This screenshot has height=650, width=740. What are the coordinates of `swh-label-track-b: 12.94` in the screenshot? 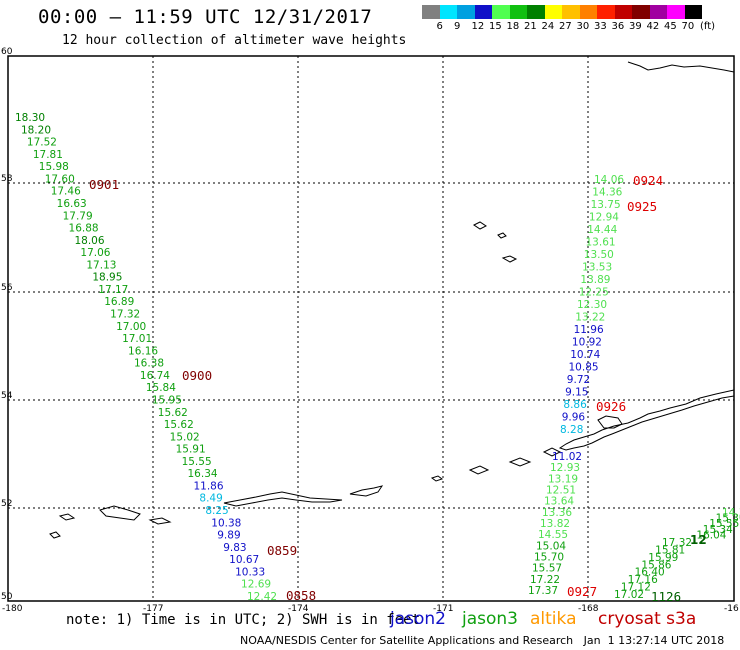 It's located at (604, 218).